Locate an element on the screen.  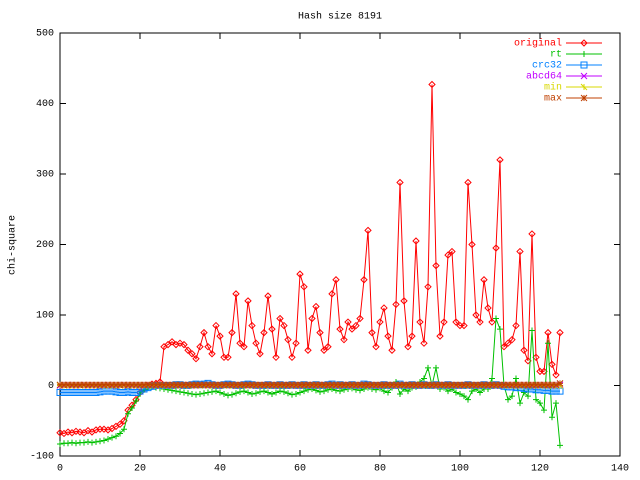
y-tick-label: 500 is located at coordinates (45, 34).